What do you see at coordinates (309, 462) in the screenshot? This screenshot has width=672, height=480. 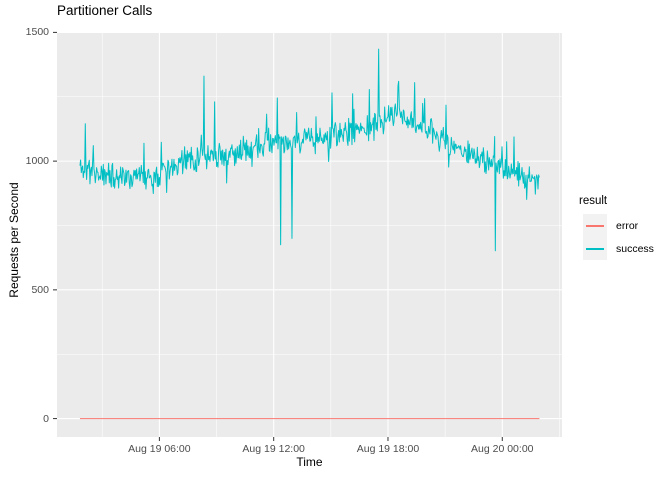 I see `x-axis-title: Time` at bounding box center [309, 462].